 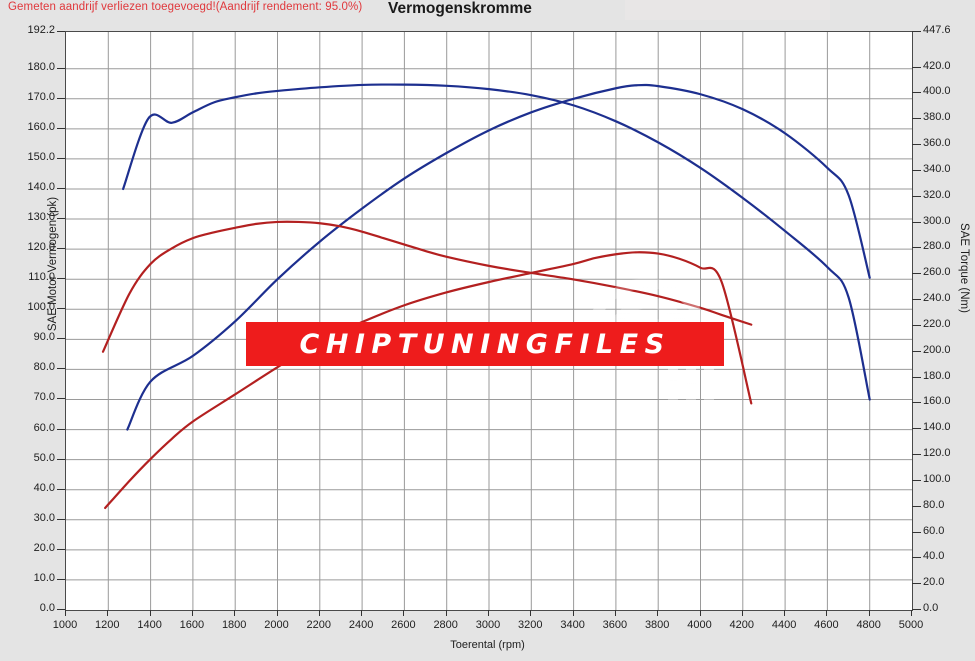 What do you see at coordinates (727, 10) in the screenshot?
I see `legend-placeholder-box` at bounding box center [727, 10].